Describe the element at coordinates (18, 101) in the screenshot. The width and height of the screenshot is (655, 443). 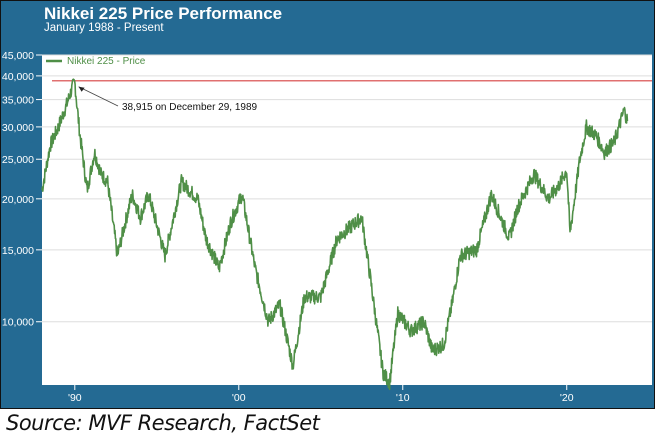
I see `y-tick-label: 35,000` at that location.